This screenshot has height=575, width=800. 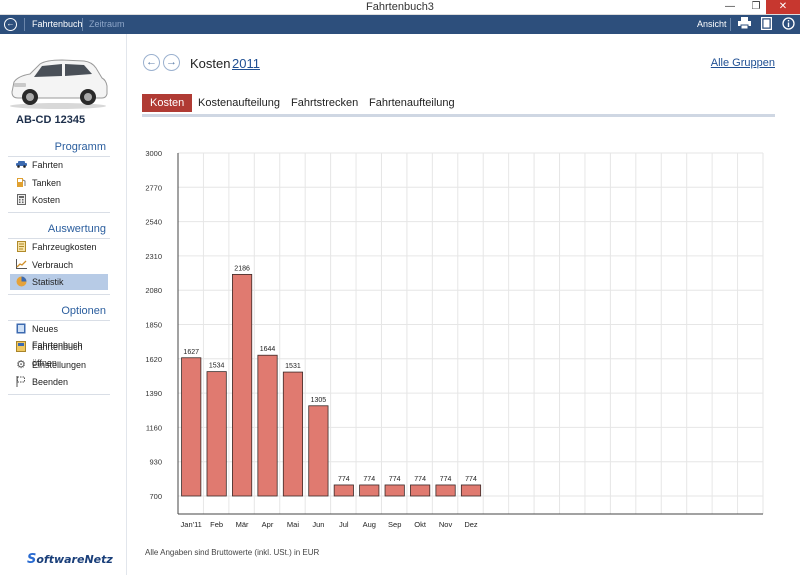 I want to click on tab-underline, so click(x=458, y=115).